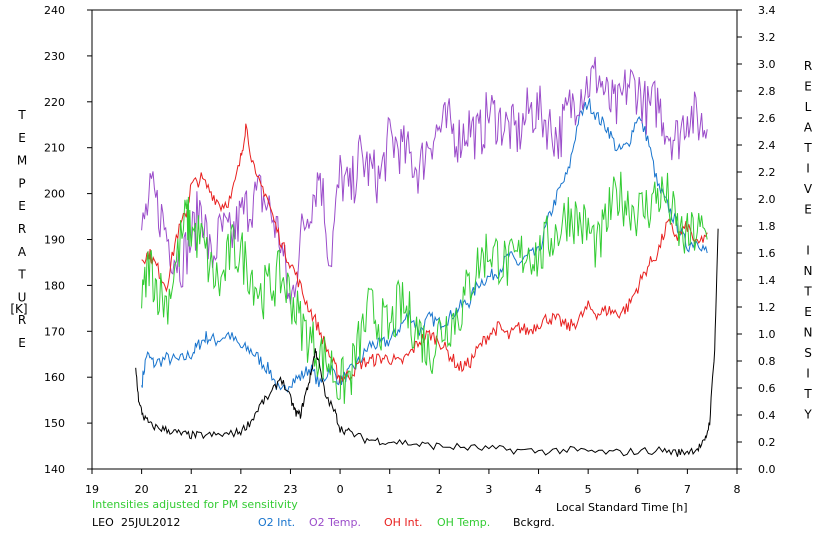 The width and height of the screenshot is (828, 535). What do you see at coordinates (637, 489) in the screenshot?
I see `x-tick-label: 6` at bounding box center [637, 489].